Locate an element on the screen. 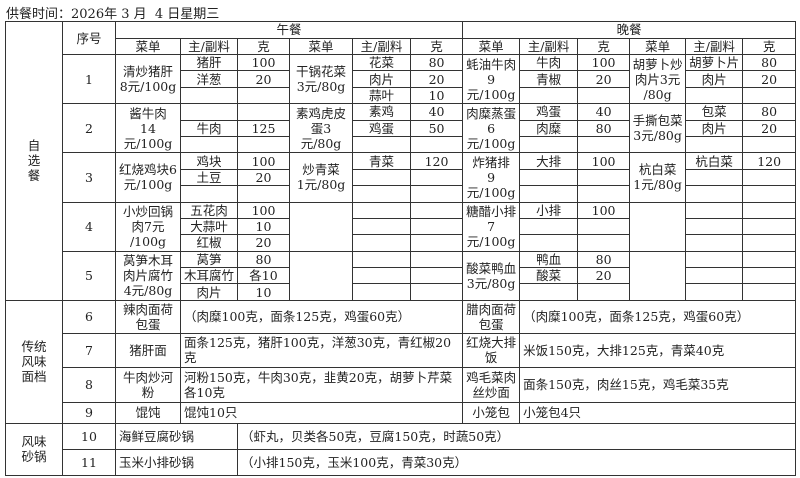  seq-number: 7 is located at coordinates (89, 350).